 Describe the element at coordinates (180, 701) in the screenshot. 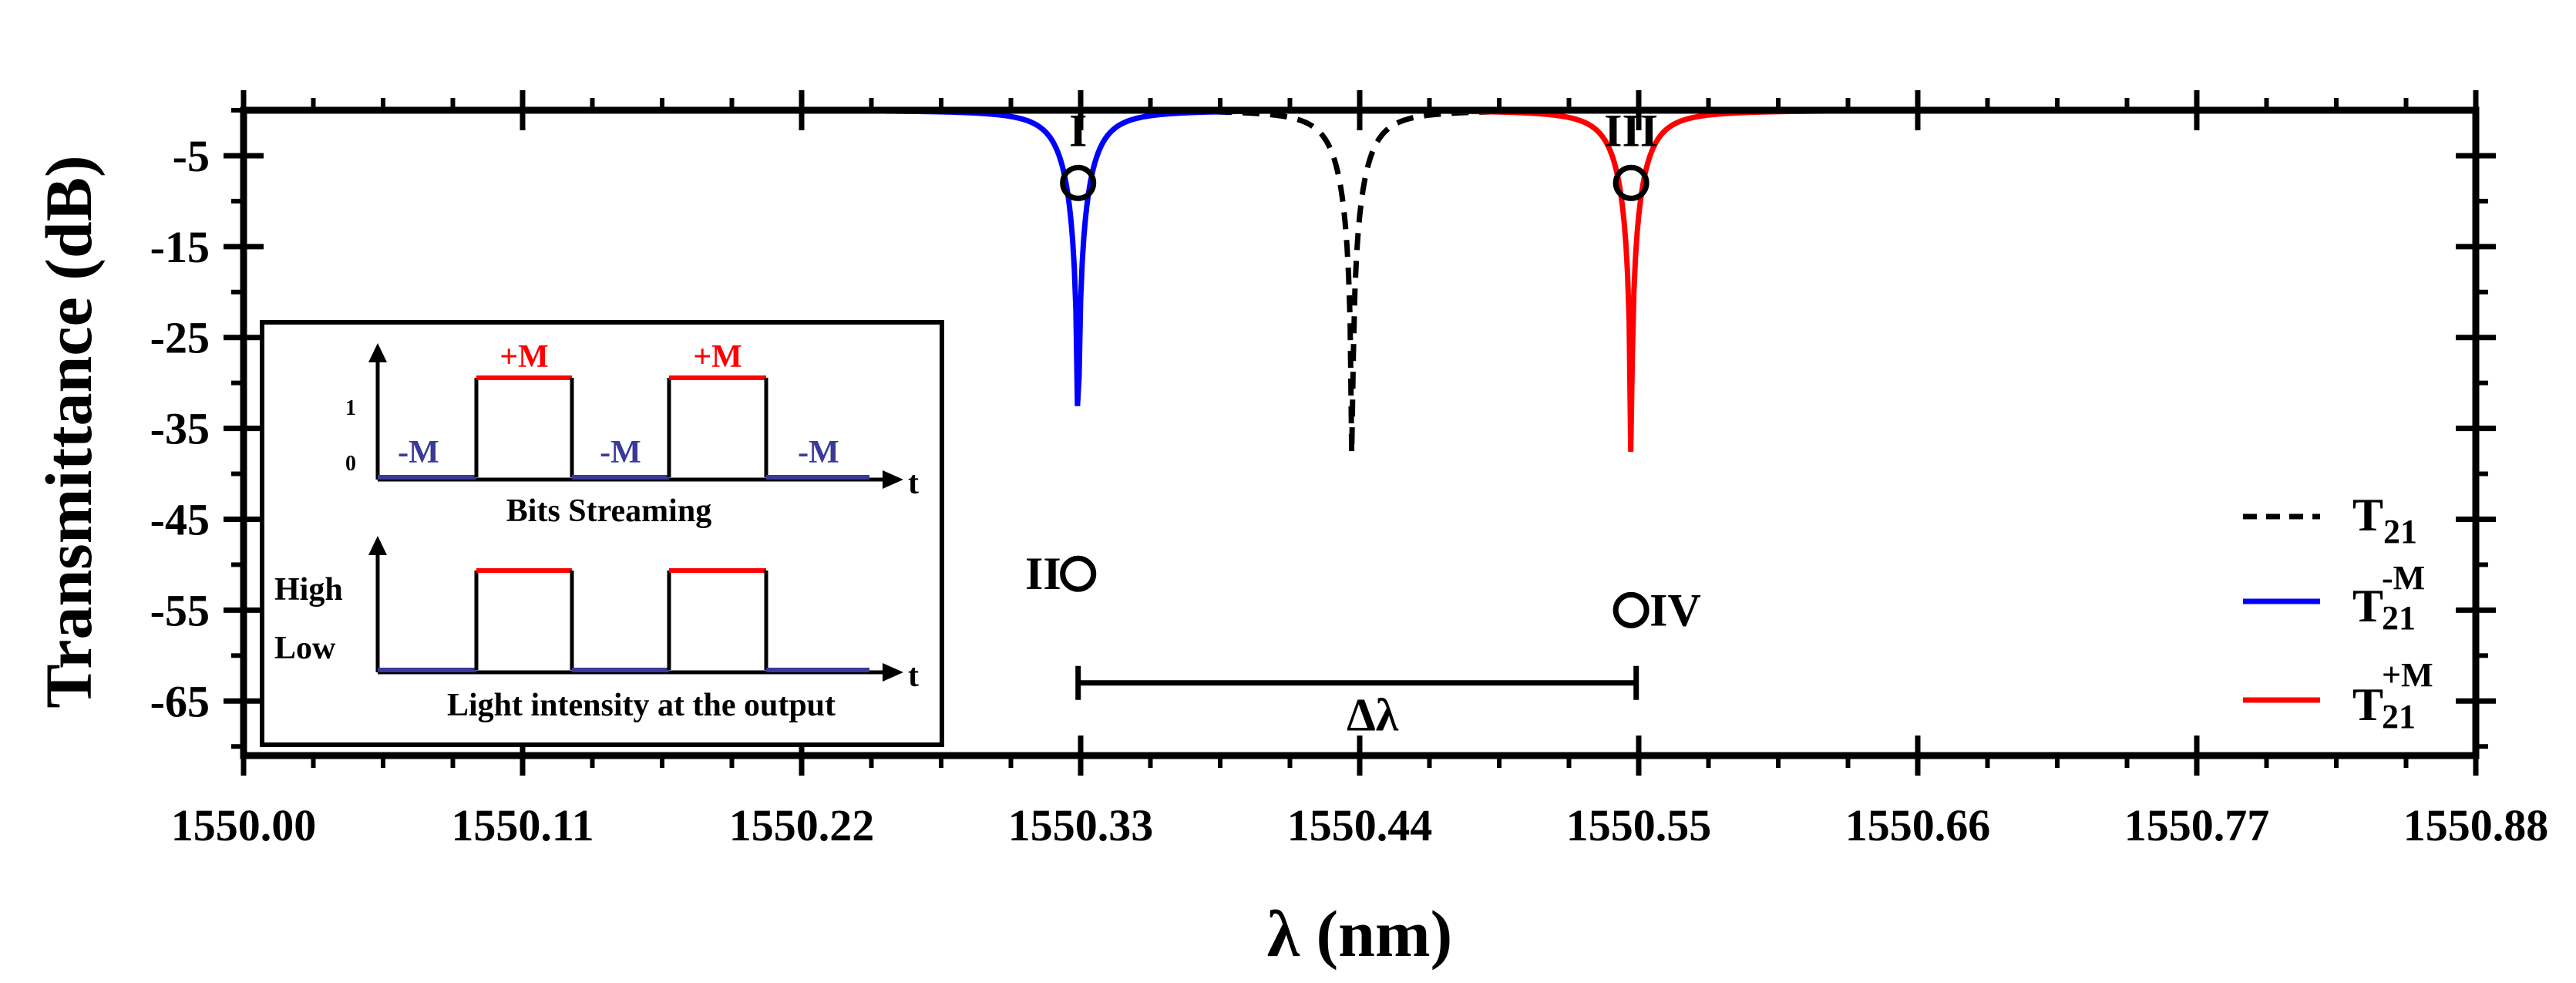

I see `y-tick-label: -65` at that location.